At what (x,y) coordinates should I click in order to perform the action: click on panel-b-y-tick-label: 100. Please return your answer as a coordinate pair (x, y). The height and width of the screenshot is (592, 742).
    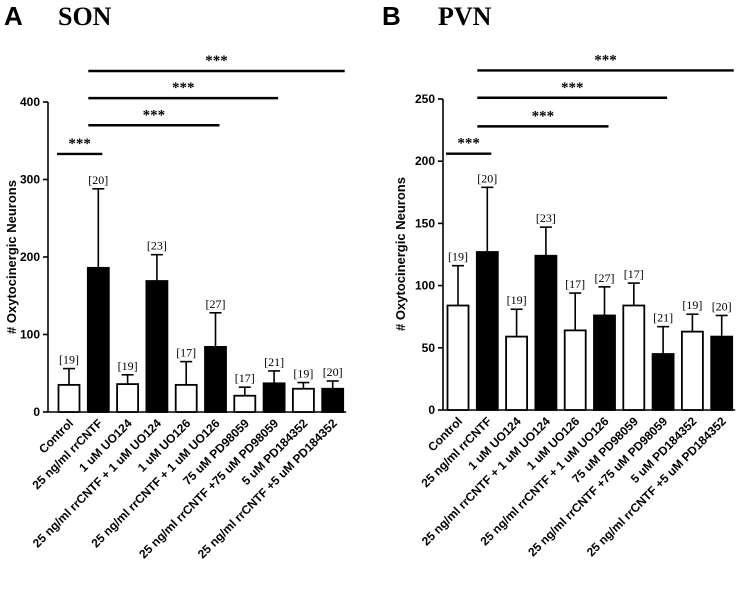
    Looking at the image, I should click on (425, 286).